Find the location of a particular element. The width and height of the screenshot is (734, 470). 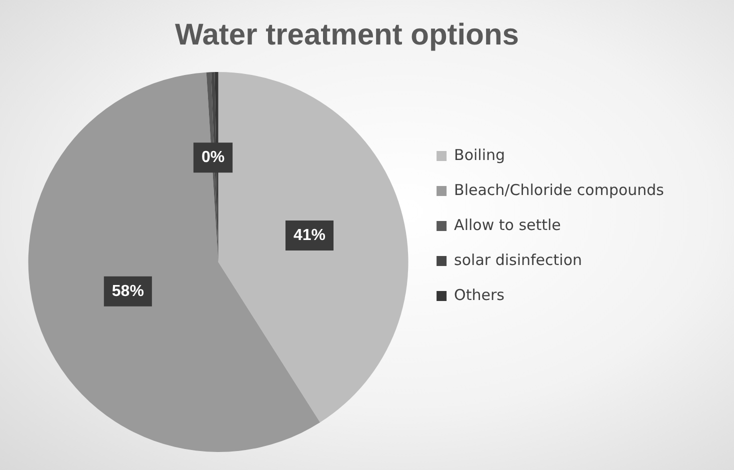

data-label: 41% is located at coordinates (309, 235).